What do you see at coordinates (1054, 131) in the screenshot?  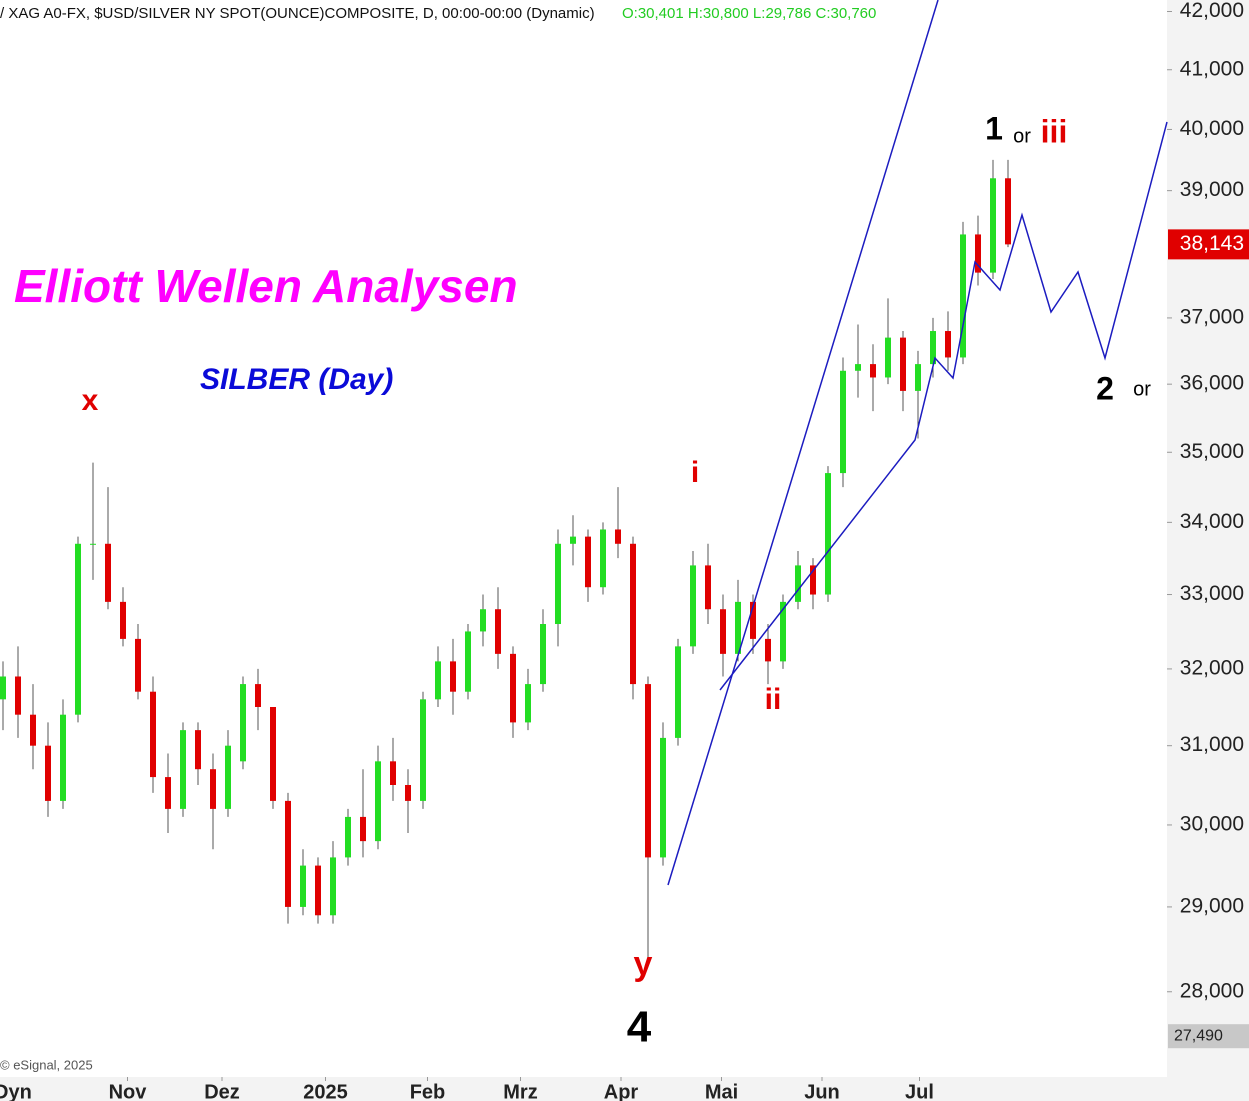 I see `wave-label: iii` at bounding box center [1054, 131].